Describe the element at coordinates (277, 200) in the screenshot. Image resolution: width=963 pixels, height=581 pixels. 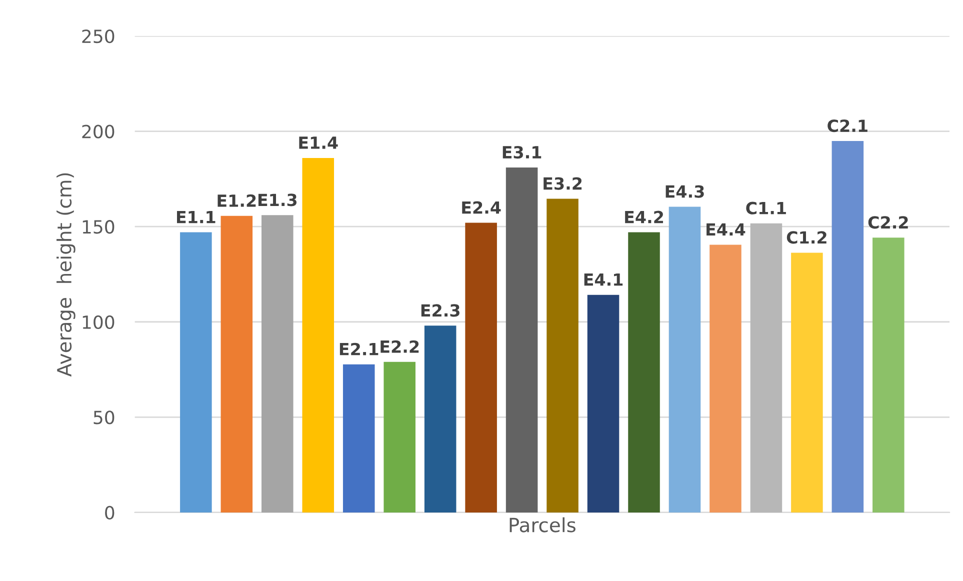
I see `series-label: E1.3` at that location.